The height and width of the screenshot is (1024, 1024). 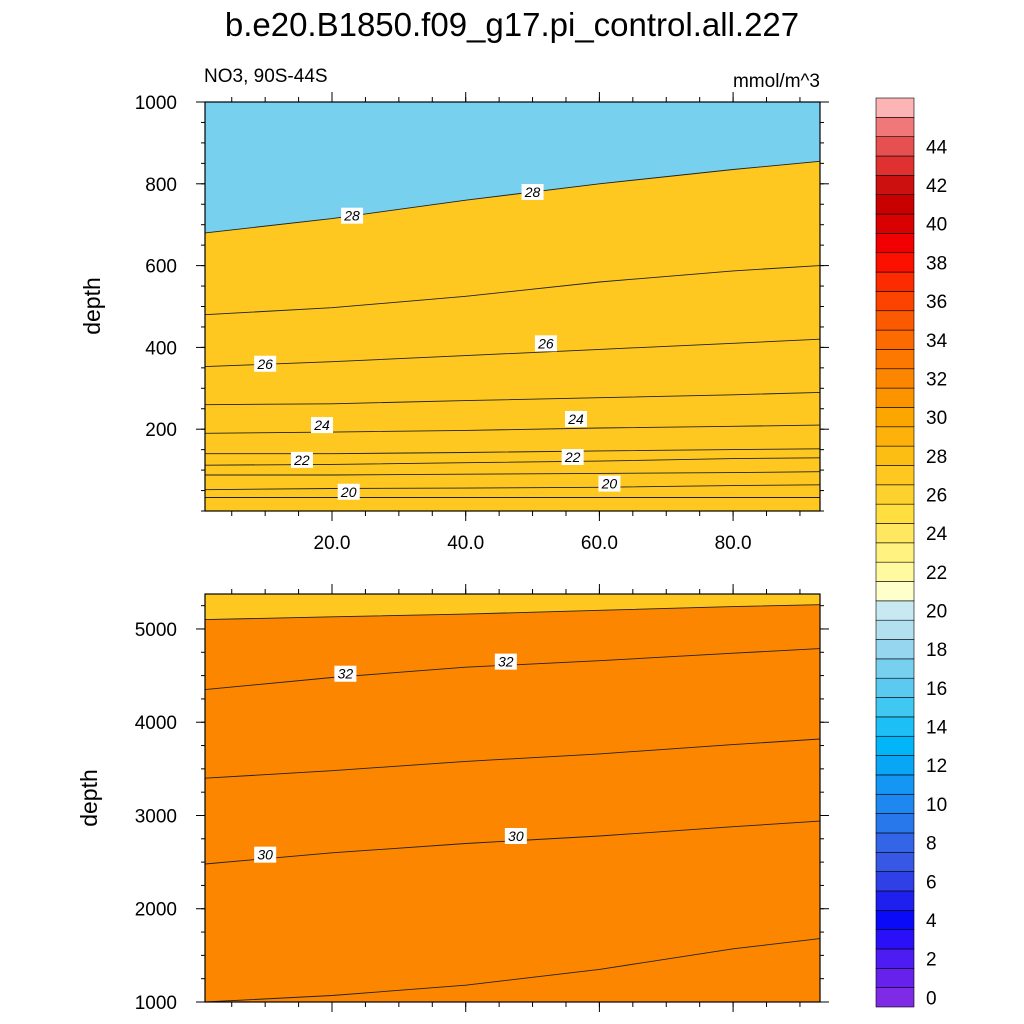 I want to click on x-tick-label: 20.0, so click(x=332, y=543).